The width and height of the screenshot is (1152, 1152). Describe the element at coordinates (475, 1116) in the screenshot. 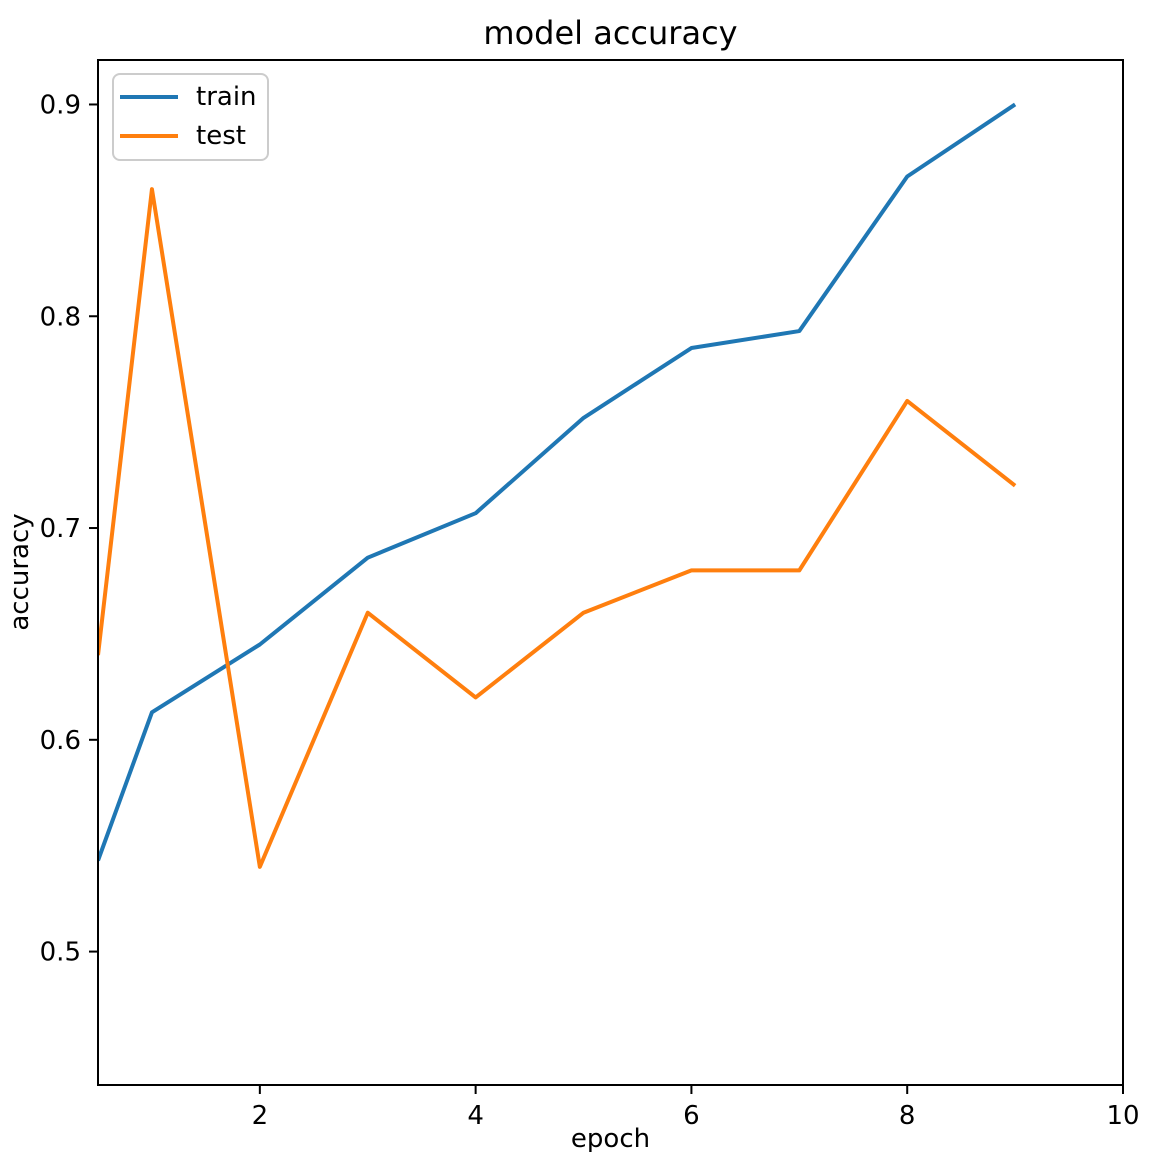

I see `x-tick-label: 4` at that location.